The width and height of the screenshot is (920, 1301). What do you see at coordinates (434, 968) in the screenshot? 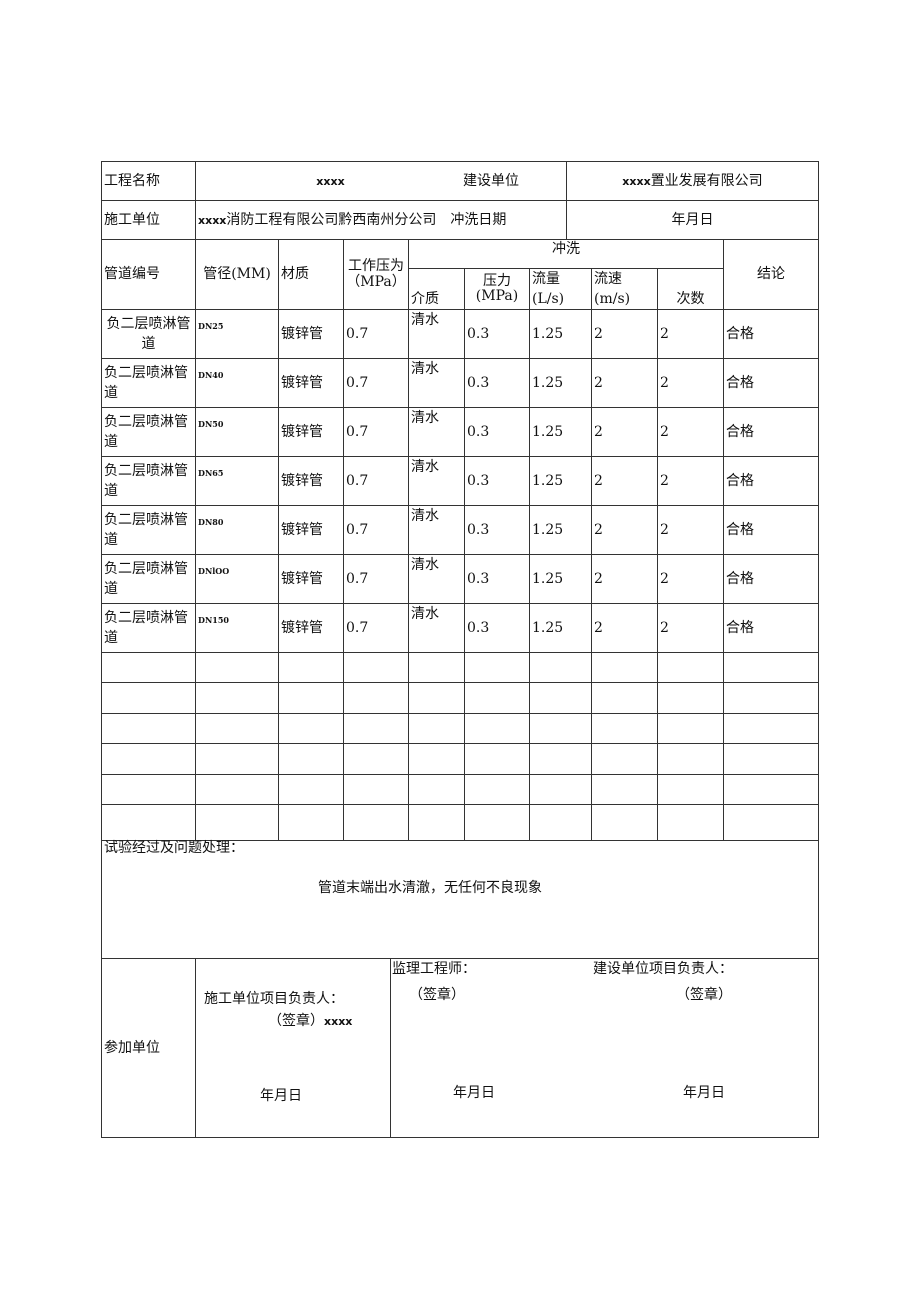
I see `supervisor-label: 监理工程师：` at bounding box center [434, 968].